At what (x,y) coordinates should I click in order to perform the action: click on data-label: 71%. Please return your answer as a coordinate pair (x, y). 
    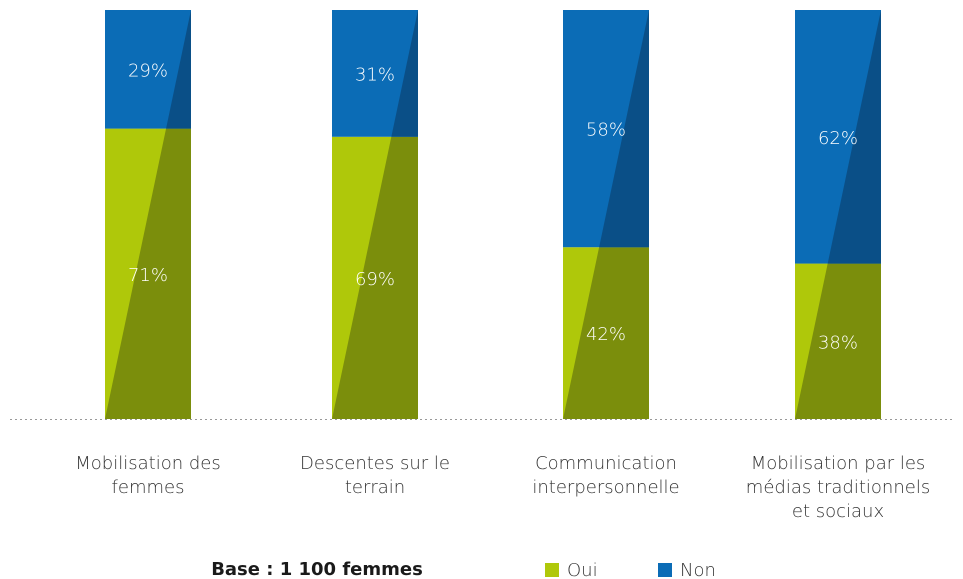
    Looking at the image, I should click on (148, 275).